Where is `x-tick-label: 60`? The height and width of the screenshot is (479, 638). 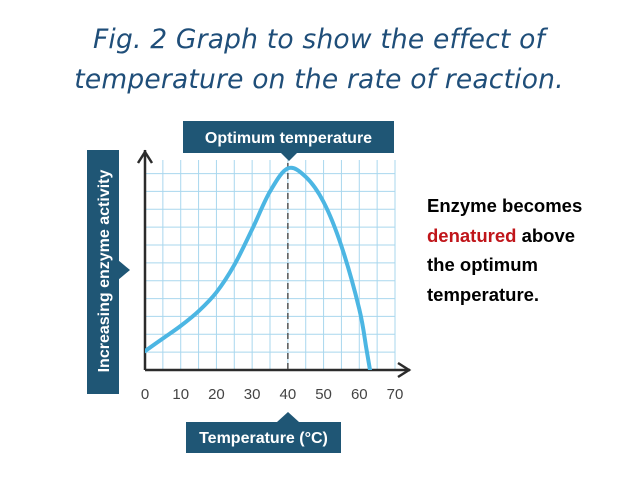
x-tick-label: 60 is located at coordinates (359, 394).